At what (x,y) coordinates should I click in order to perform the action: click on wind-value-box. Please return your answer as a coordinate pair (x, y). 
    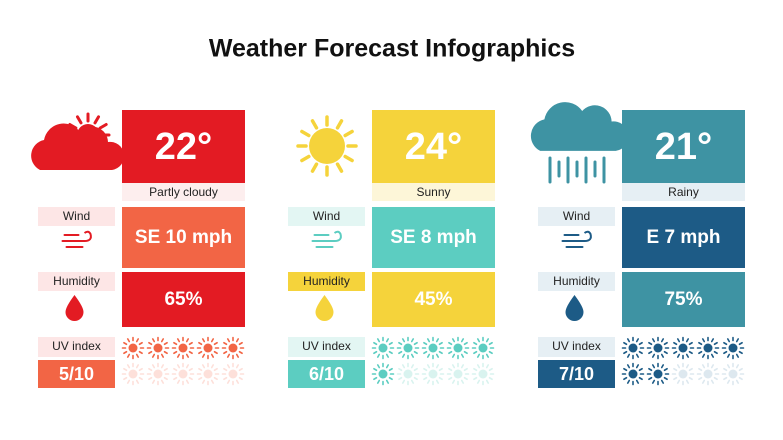
    Looking at the image, I should click on (683, 237).